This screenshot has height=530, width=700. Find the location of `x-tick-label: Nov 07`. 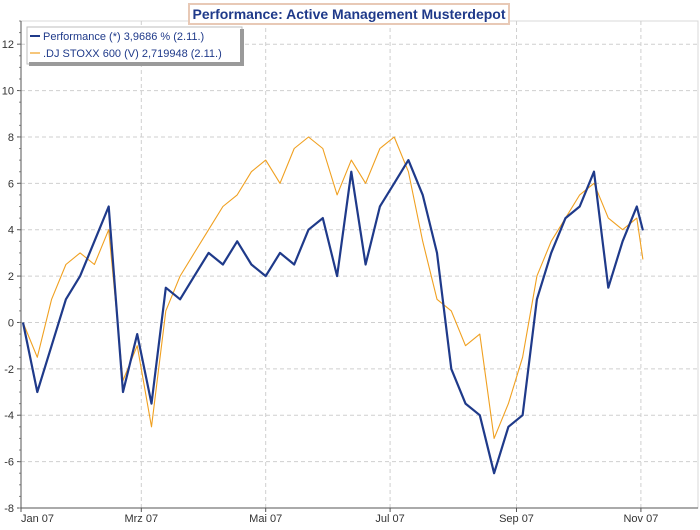

x-tick-label: Nov 07 is located at coordinates (640, 519).